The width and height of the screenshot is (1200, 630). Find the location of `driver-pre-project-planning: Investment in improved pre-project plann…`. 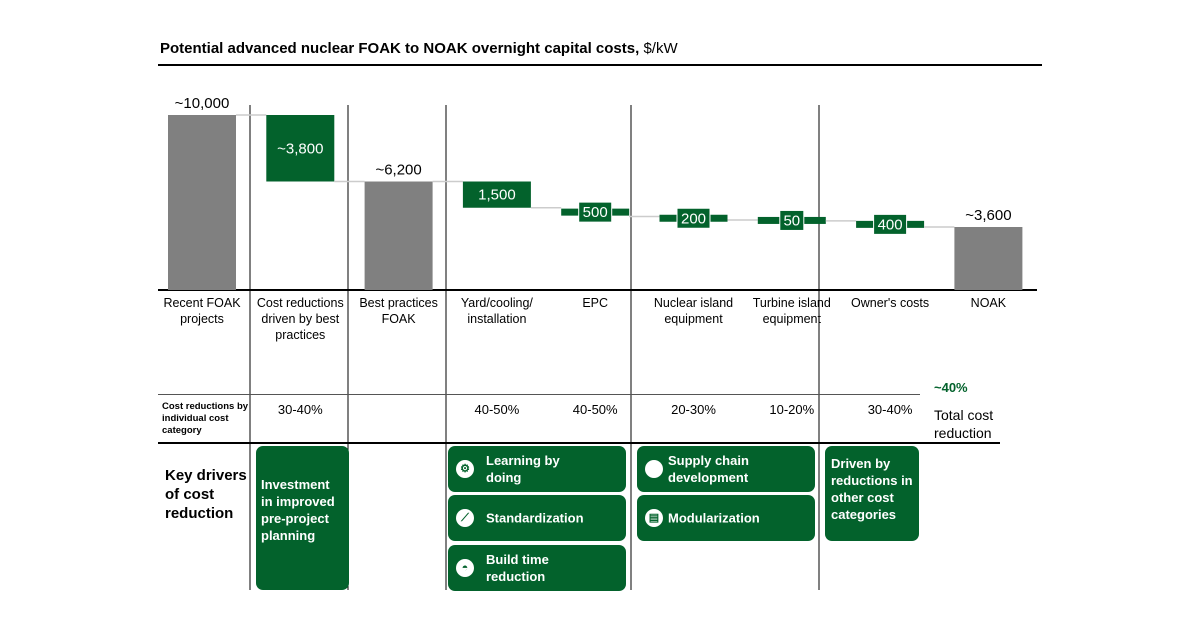

driver-pre-project-planning: Investment in improved pre-project plann… is located at coordinates (302, 518).